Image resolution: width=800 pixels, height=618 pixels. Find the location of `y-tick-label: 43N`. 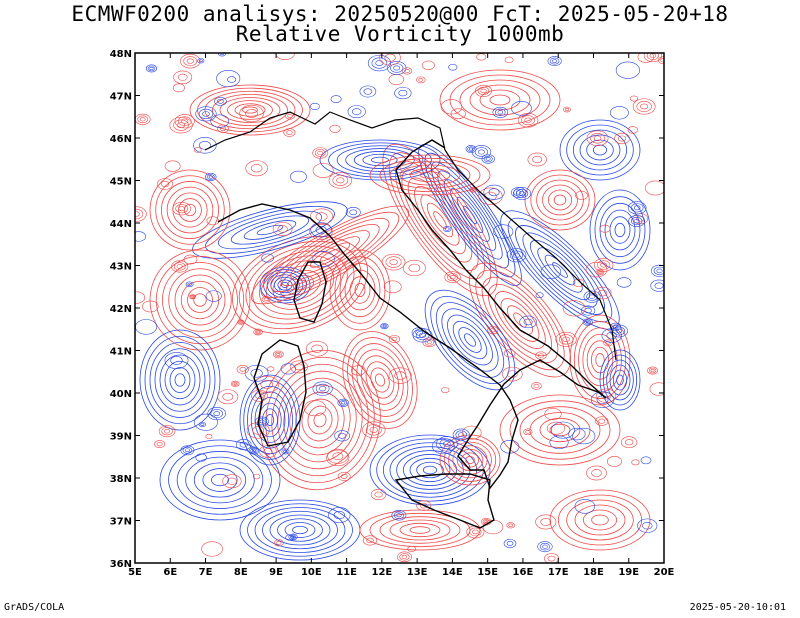

y-tick-label: 43N is located at coordinates (121, 267).